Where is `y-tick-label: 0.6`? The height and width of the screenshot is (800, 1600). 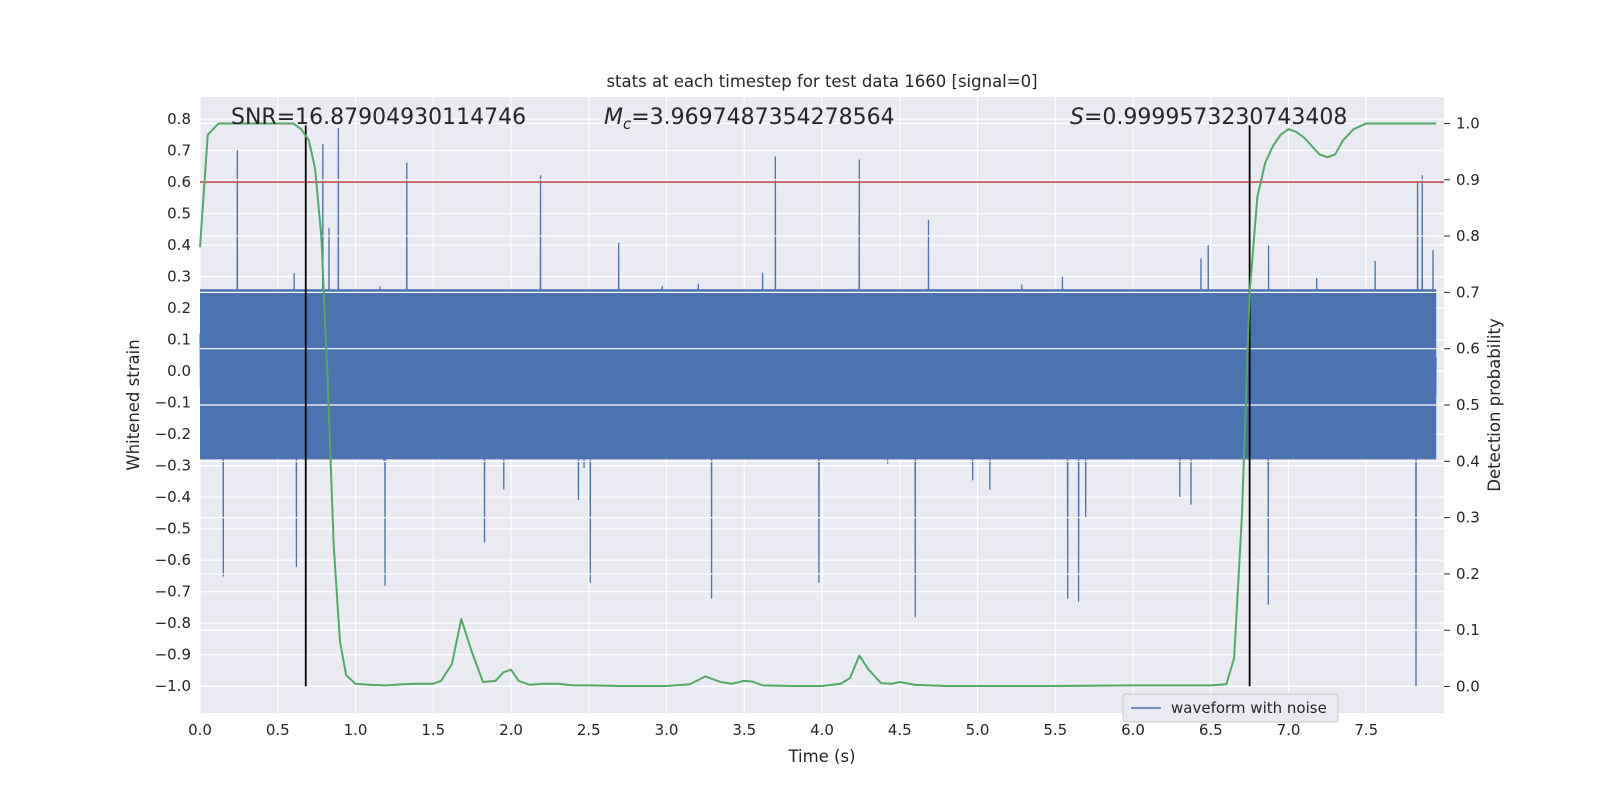
y-tick-label: 0.6 is located at coordinates (179, 182).